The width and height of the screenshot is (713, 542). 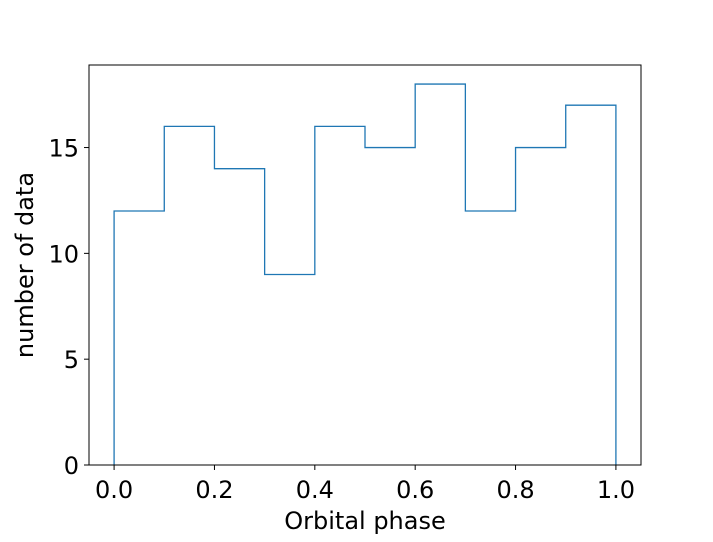 What do you see at coordinates (63, 149) in the screenshot?
I see `y-tick-label: 15` at bounding box center [63, 149].